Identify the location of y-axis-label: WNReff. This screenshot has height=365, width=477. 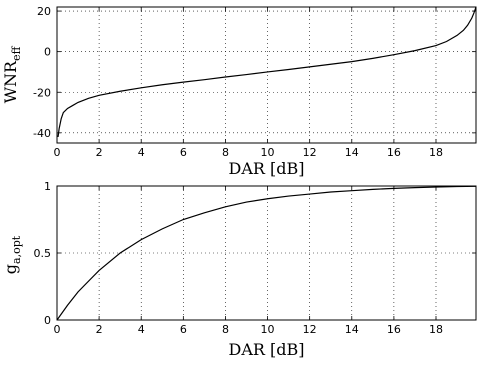
(12, 74).